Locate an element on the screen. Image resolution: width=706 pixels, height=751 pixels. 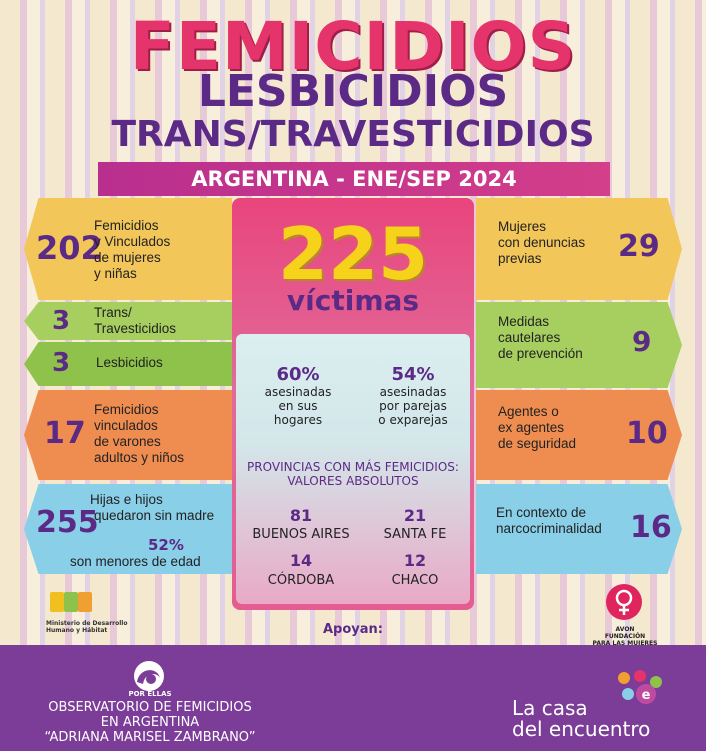
stat-line: o exparejas is located at coordinates (413, 420).